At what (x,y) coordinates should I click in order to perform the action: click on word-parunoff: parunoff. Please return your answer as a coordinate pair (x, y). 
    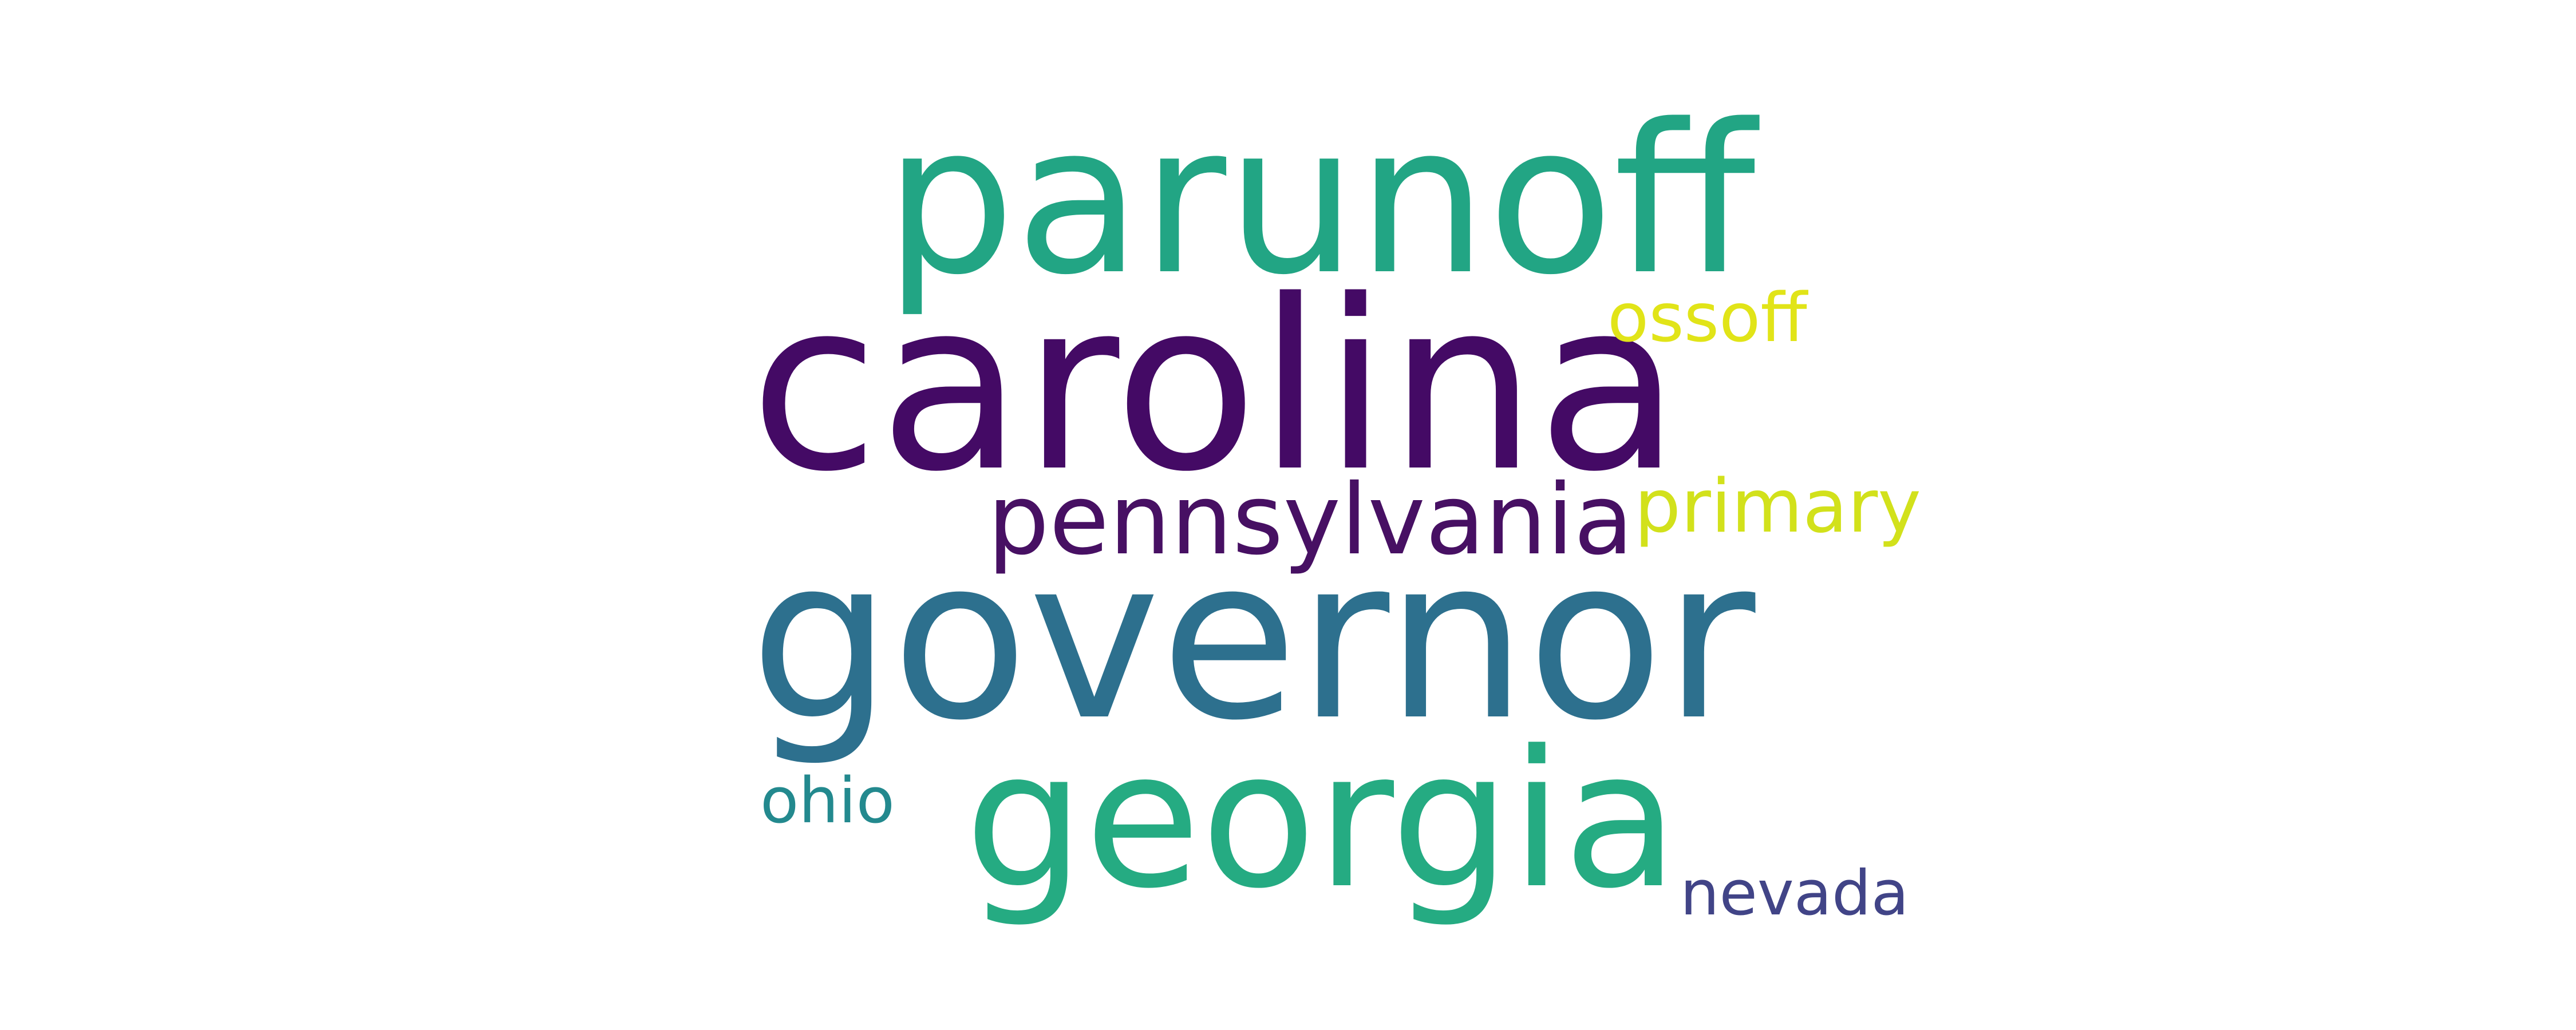
    Looking at the image, I should click on (1320, 200).